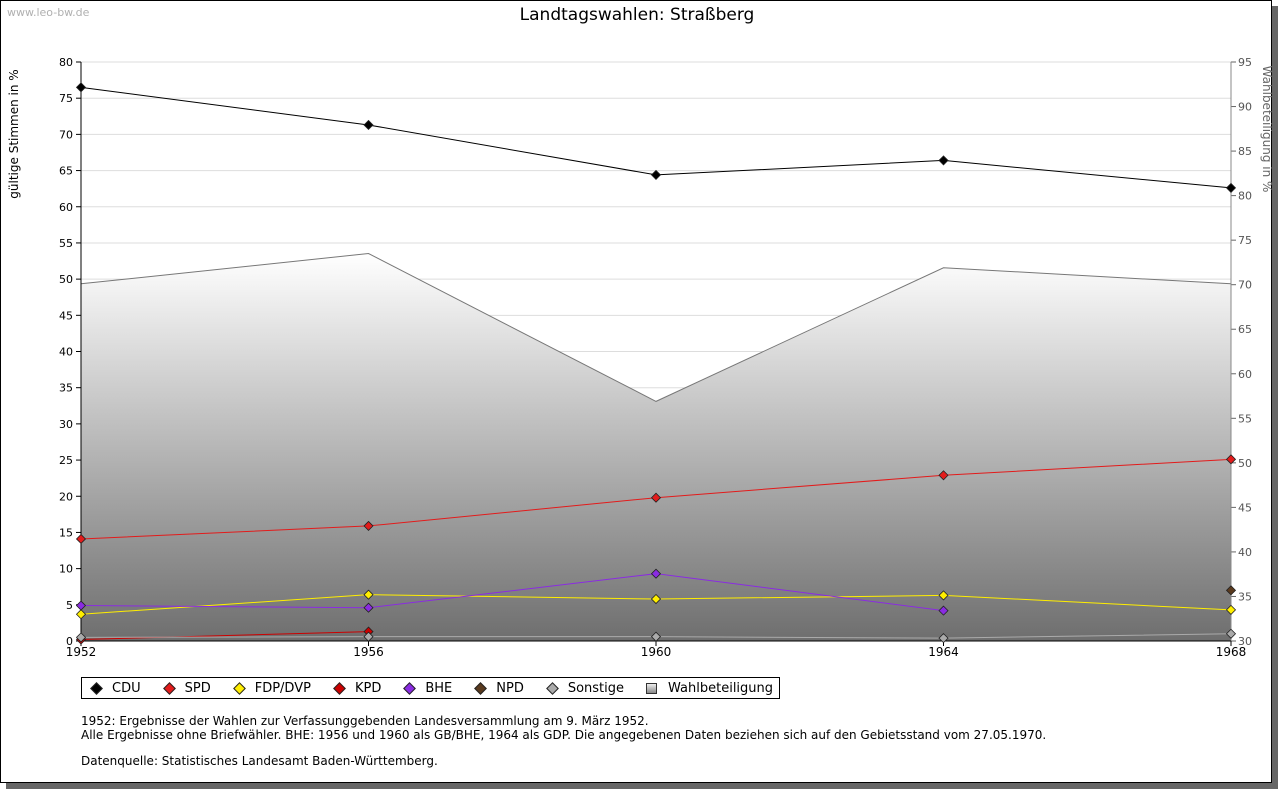 The width and height of the screenshot is (1280, 791). I want to click on y-tick-label: 45, so click(66, 315).